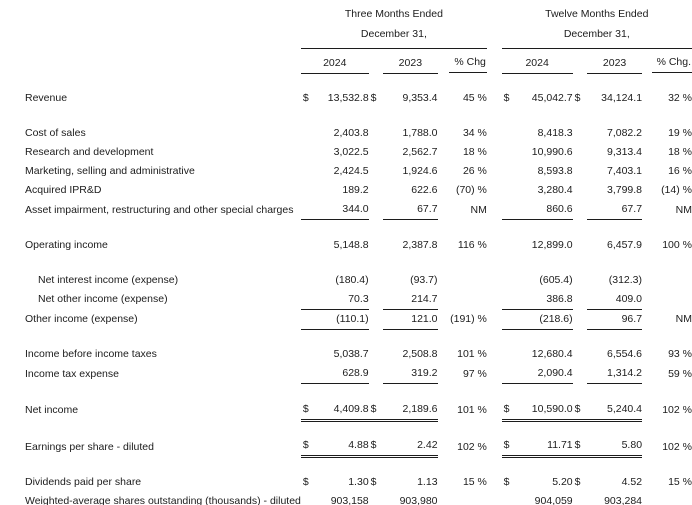 Image resolution: width=692 pixels, height=505 pixels. I want to click on value-tm-2024: 3,022.5, so click(351, 152).